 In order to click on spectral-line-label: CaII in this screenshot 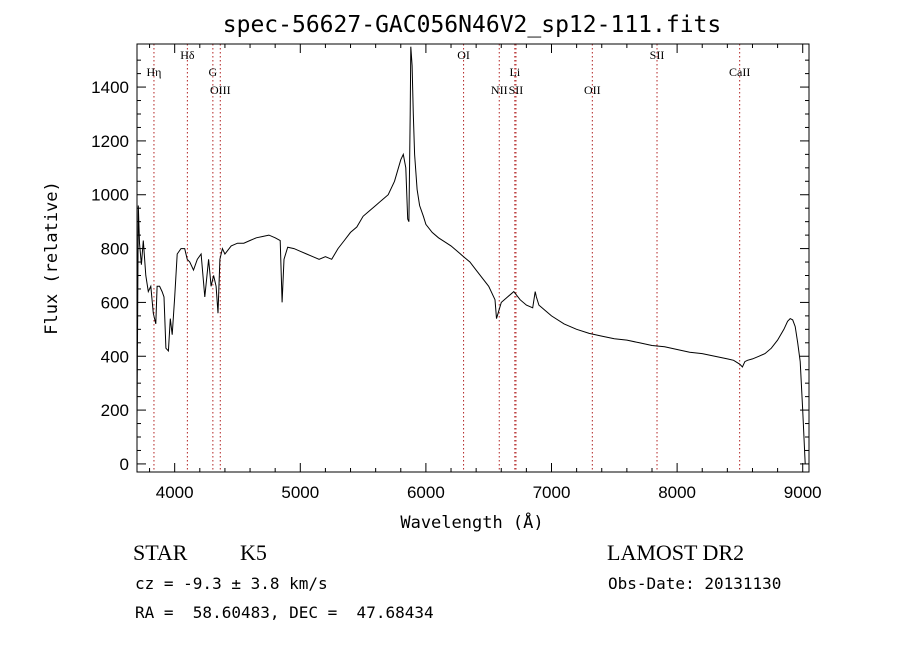, I will do `click(739, 72)`.